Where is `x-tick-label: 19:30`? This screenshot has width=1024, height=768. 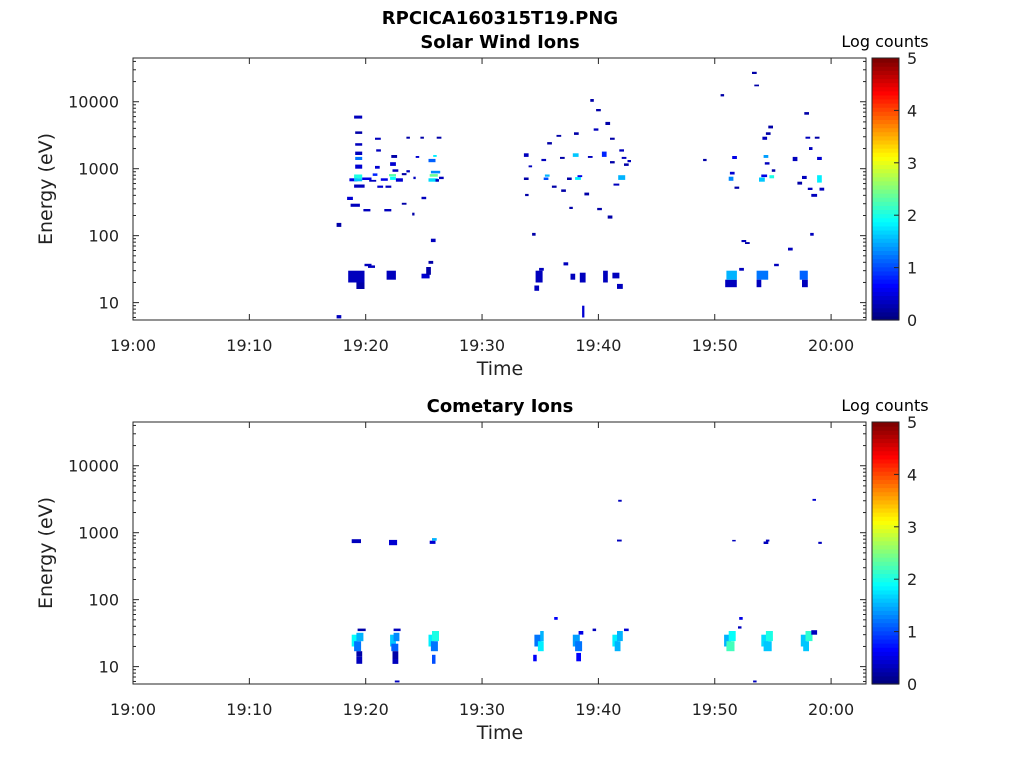
x-tick-label: 19:30 is located at coordinates (482, 709).